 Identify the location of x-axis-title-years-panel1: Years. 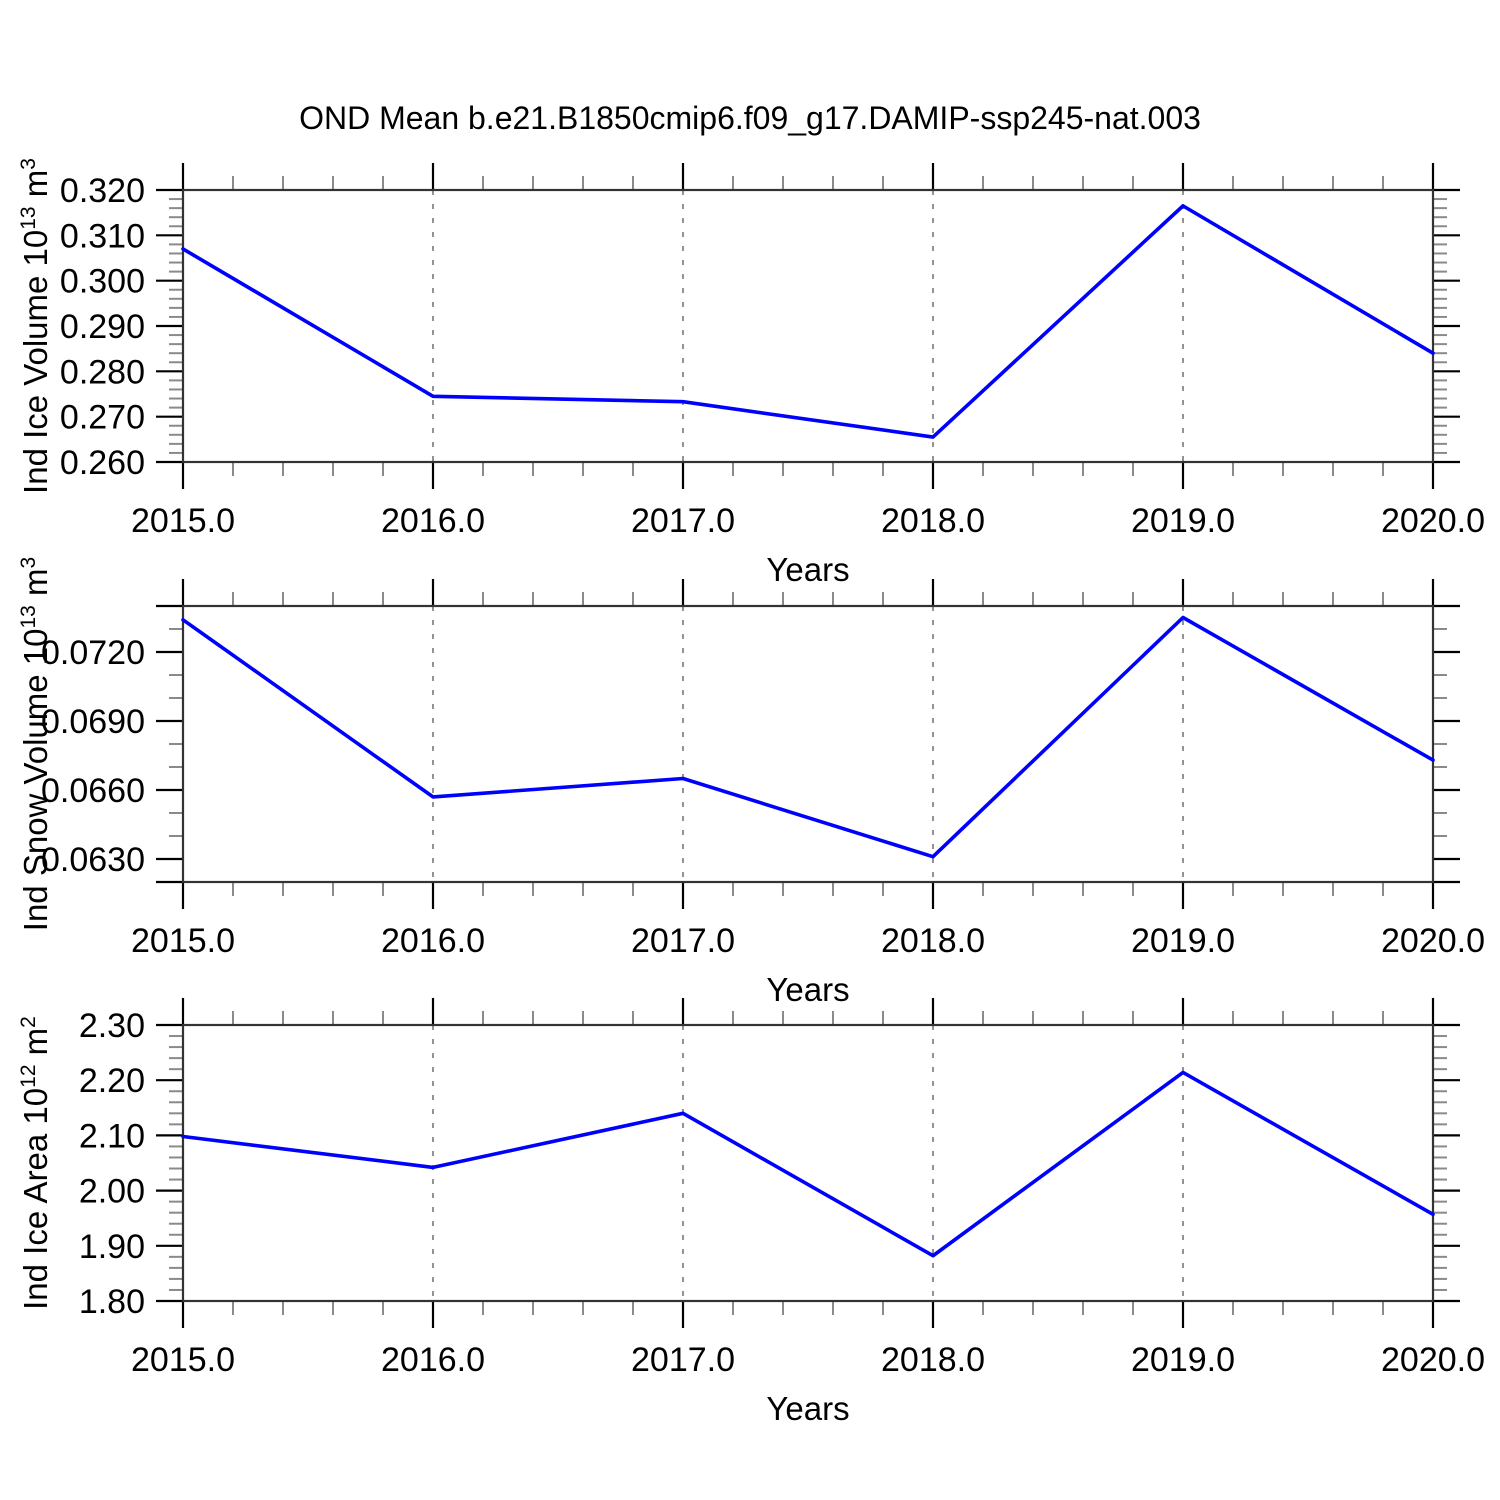
(808, 569).